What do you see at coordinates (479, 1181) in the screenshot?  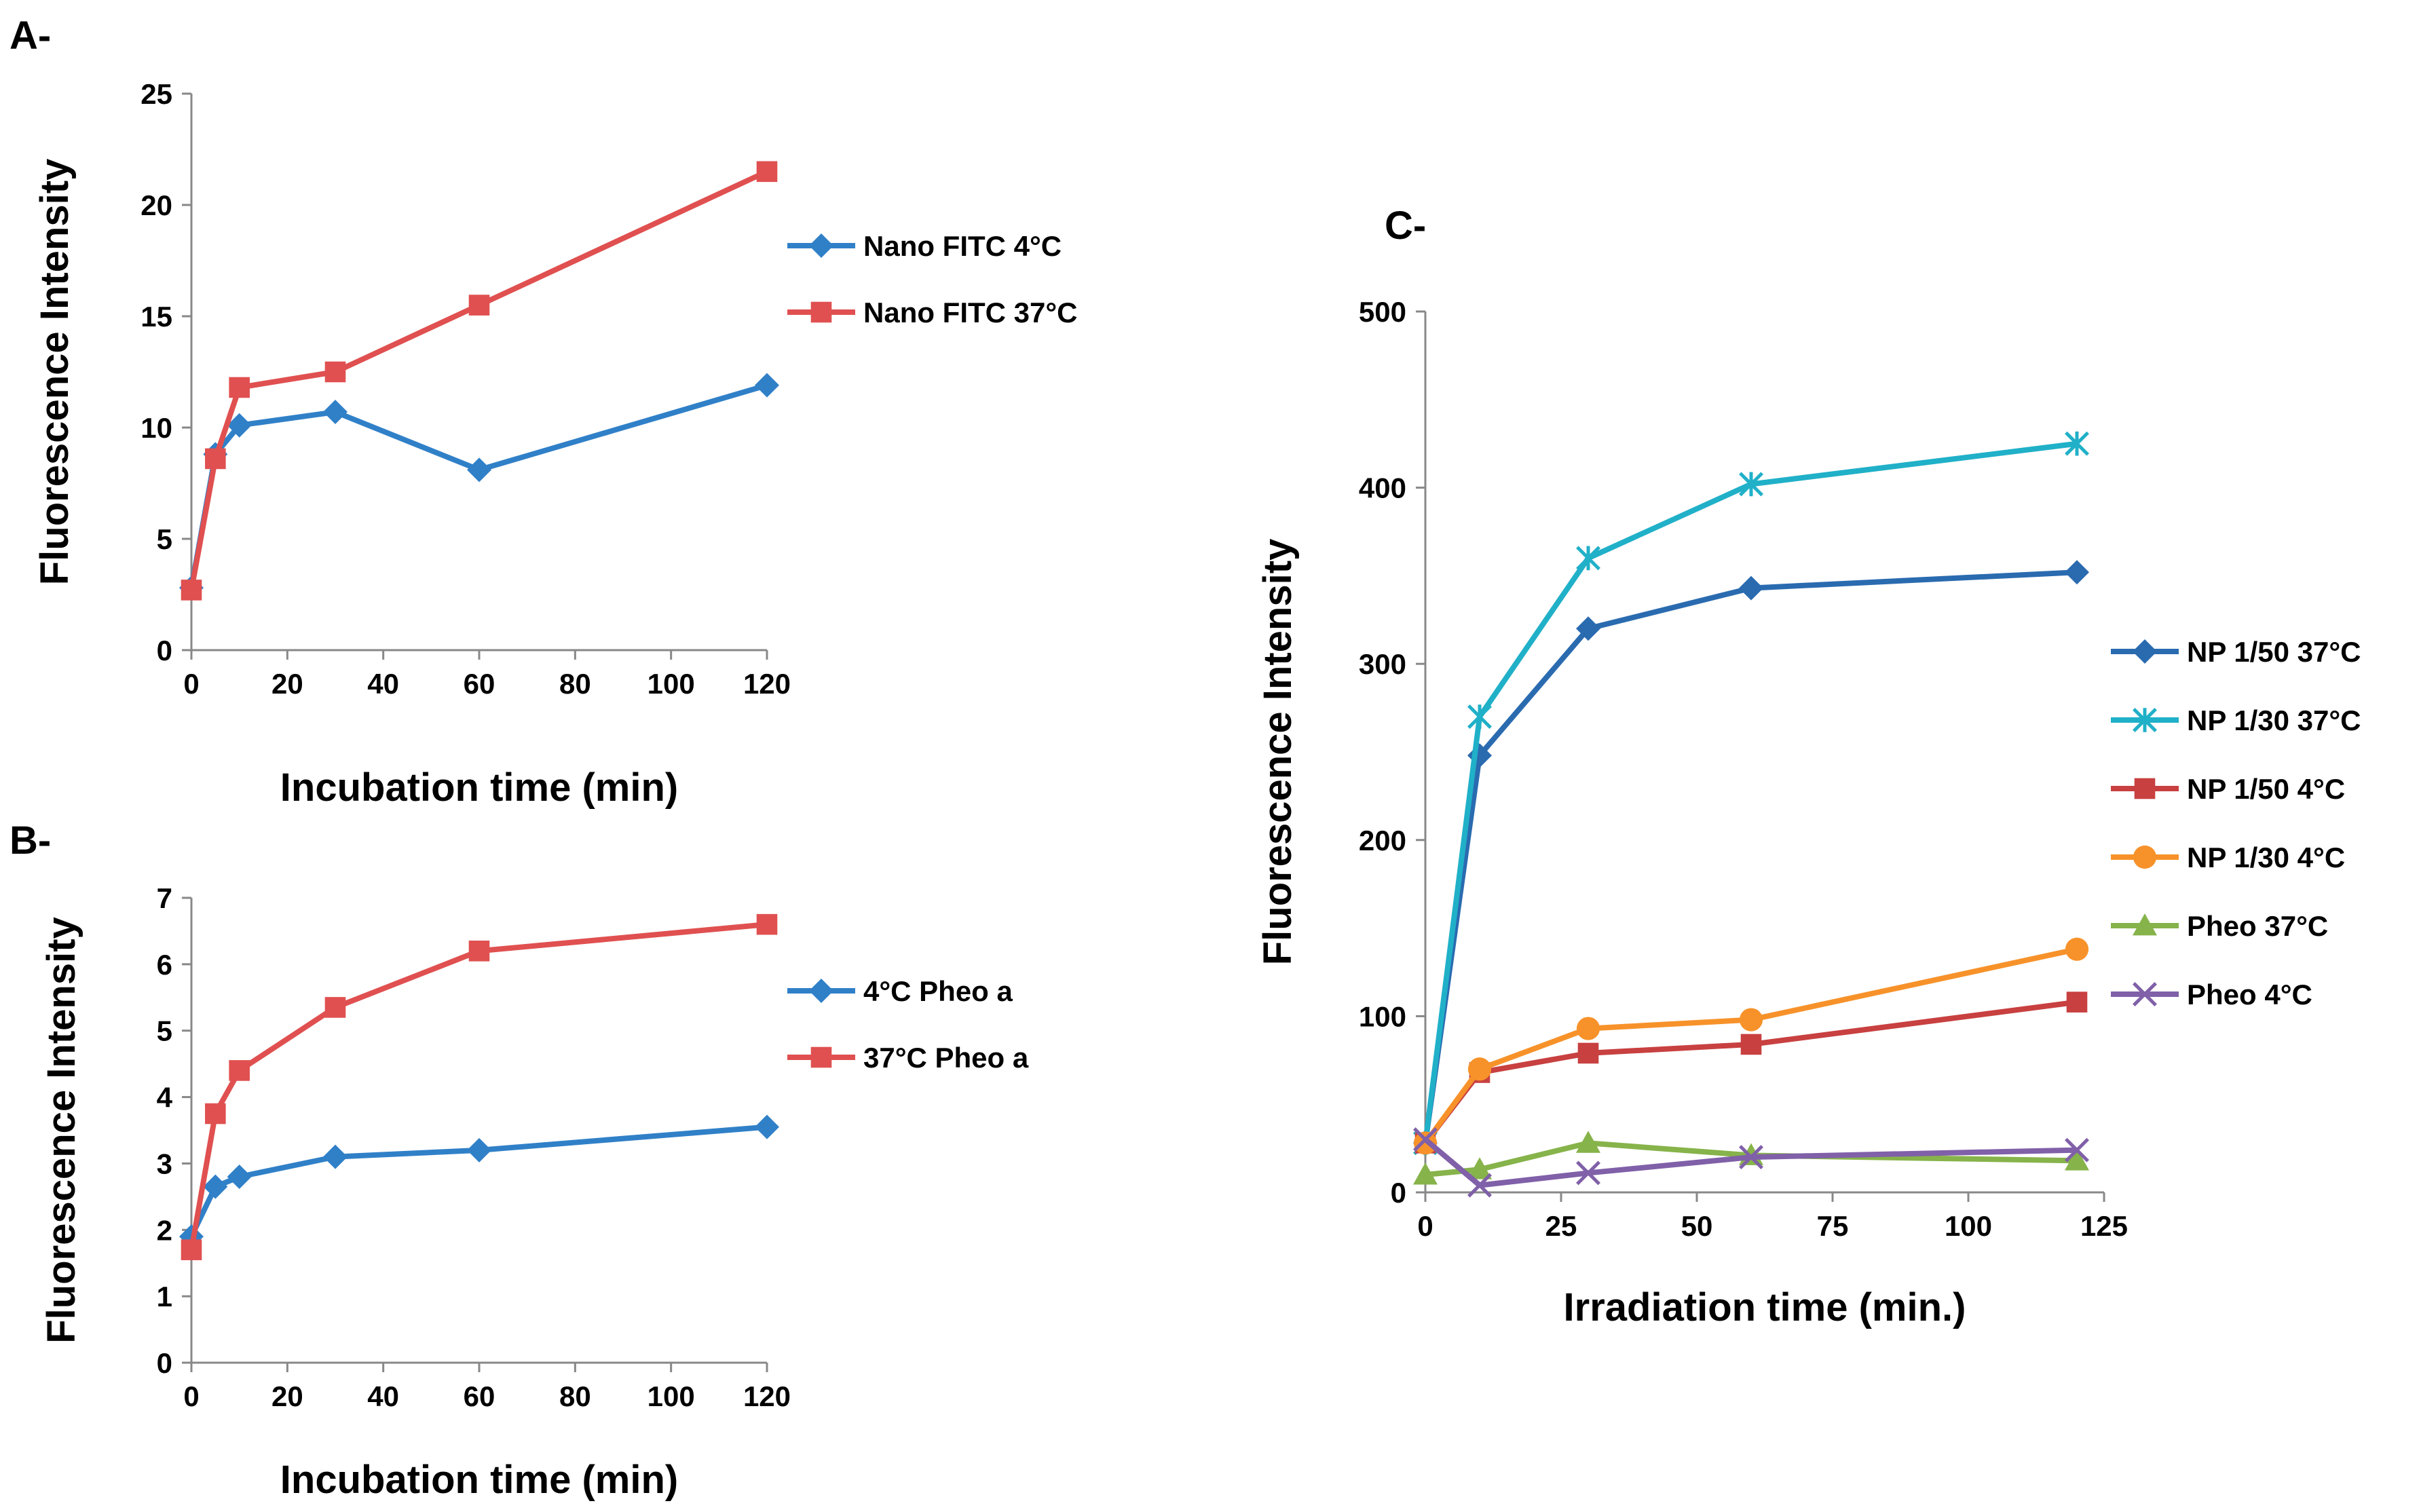 I see `series-4-c-pheo-a` at bounding box center [479, 1181].